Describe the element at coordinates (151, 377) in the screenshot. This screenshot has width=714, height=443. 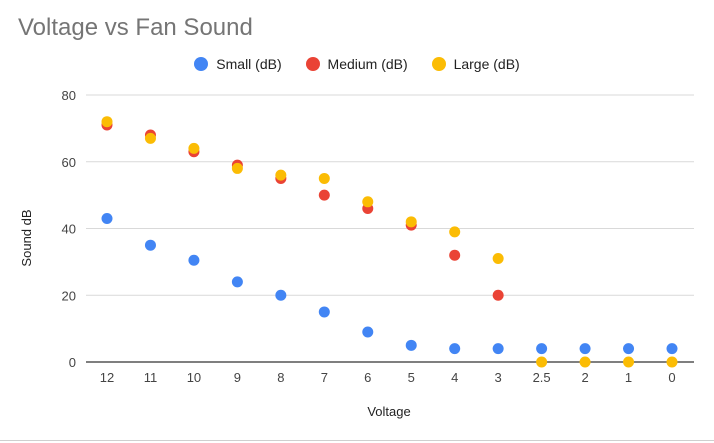
I see `x-tick-label: 11` at that location.